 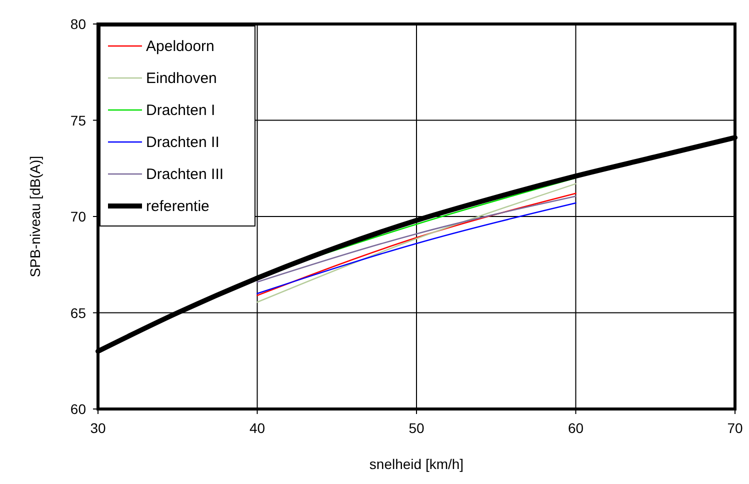 I want to click on y-tick-label: 65, so click(x=78, y=312).